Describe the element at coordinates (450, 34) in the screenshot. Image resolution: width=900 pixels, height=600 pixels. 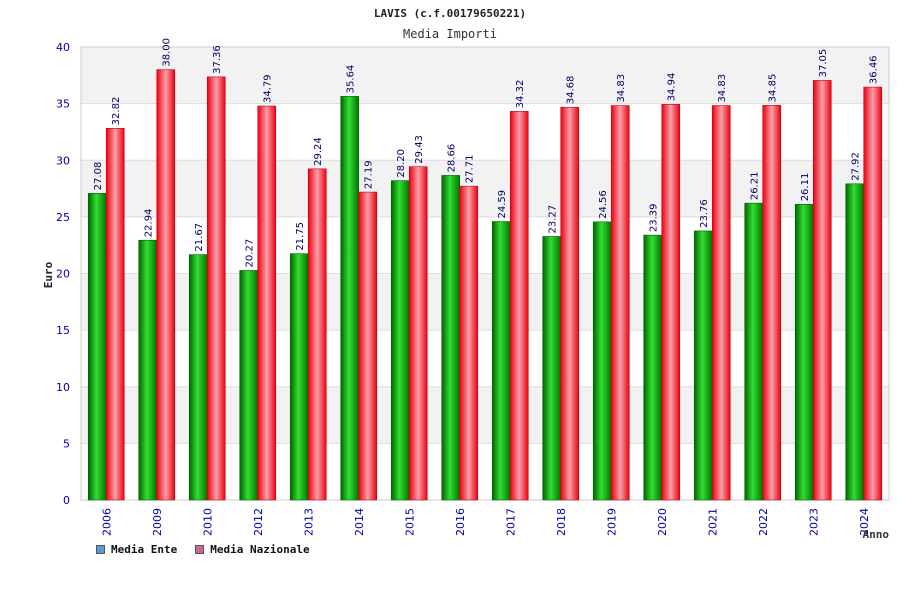
I see `chart-subtitle: Media Importi` at that location.